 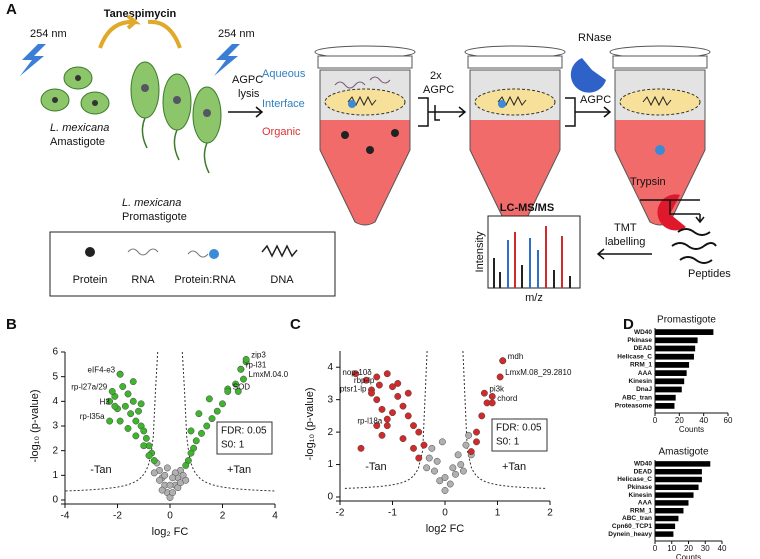 I want to click on panel-label: A, so click(x=11, y=9).